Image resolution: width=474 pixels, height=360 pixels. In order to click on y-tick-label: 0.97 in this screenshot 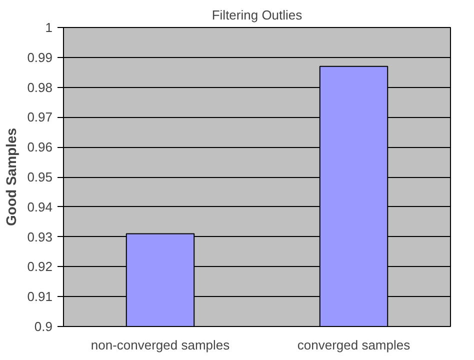, I will do `click(40, 117)`.